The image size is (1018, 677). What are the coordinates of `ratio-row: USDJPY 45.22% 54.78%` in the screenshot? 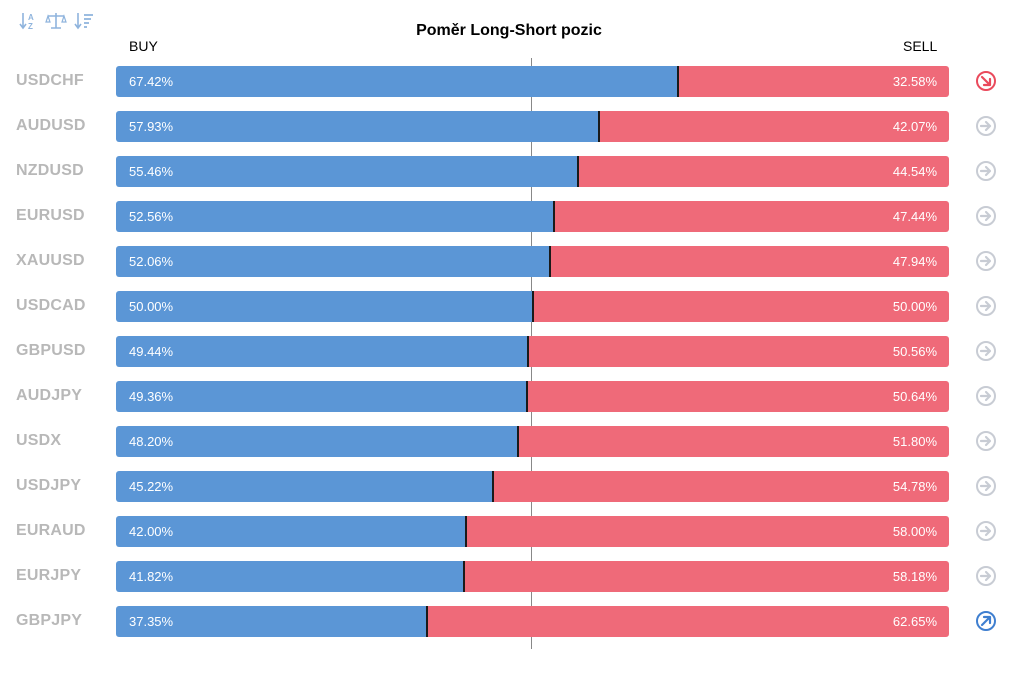 It's located at (509, 486).